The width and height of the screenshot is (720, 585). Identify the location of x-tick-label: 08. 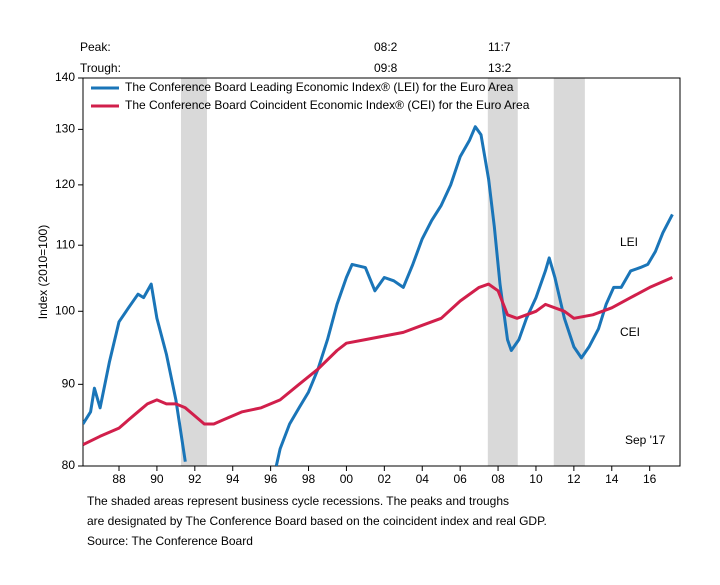
(498, 479).